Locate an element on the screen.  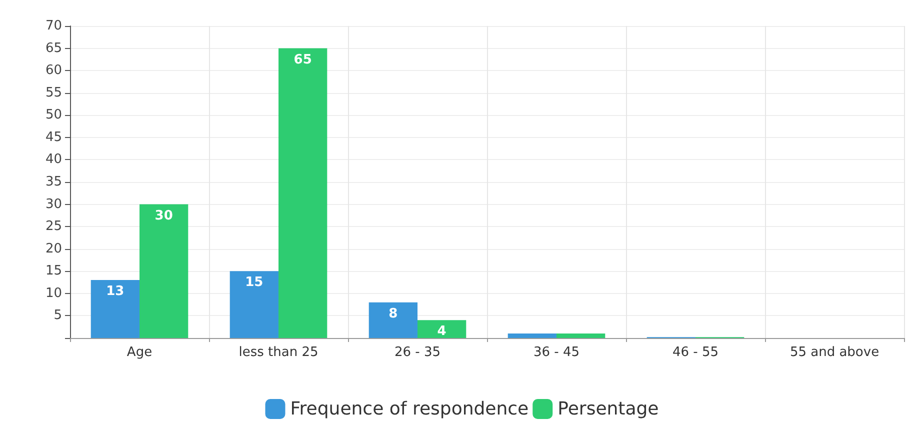
data-label: 65 is located at coordinates (303, 60).